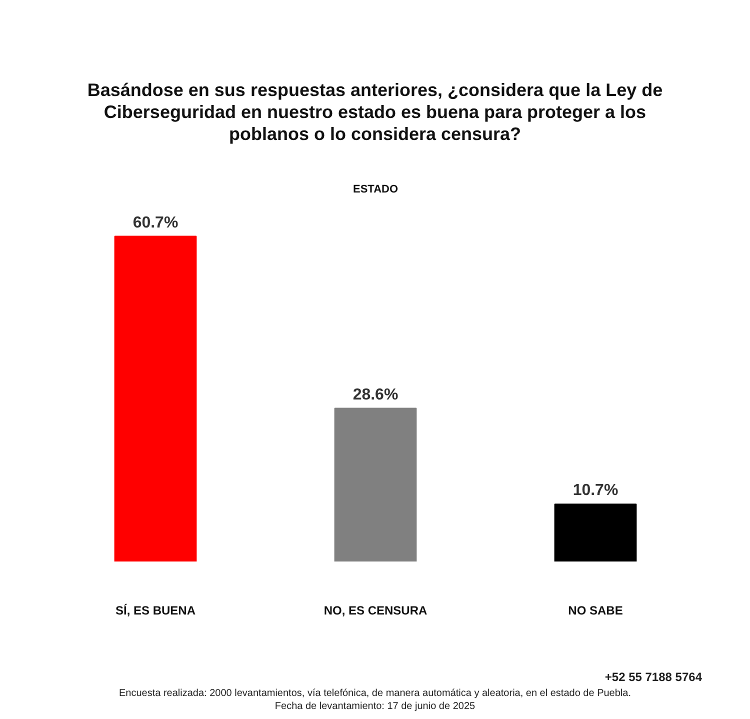 The width and height of the screenshot is (750, 719). Describe the element at coordinates (595, 611) in the screenshot. I see `x-tick-label: NO SABE` at that location.